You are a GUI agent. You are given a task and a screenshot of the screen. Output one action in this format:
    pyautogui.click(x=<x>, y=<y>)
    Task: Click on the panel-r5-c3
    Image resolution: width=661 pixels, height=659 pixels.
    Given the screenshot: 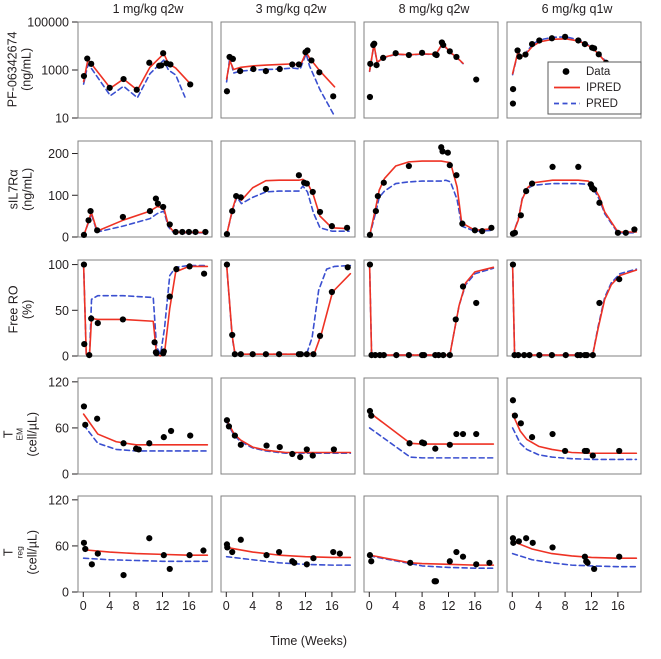 What is the action you would take?
    pyautogui.click(x=431, y=544)
    